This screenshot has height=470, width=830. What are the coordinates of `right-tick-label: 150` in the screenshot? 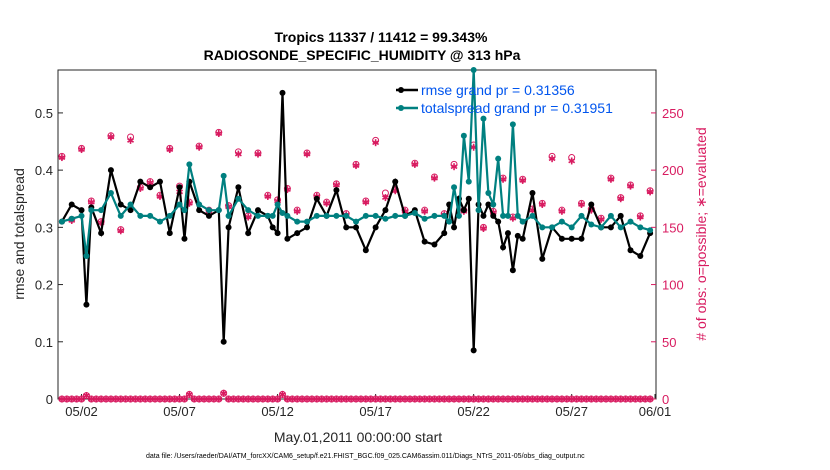 It's located at (673, 227).